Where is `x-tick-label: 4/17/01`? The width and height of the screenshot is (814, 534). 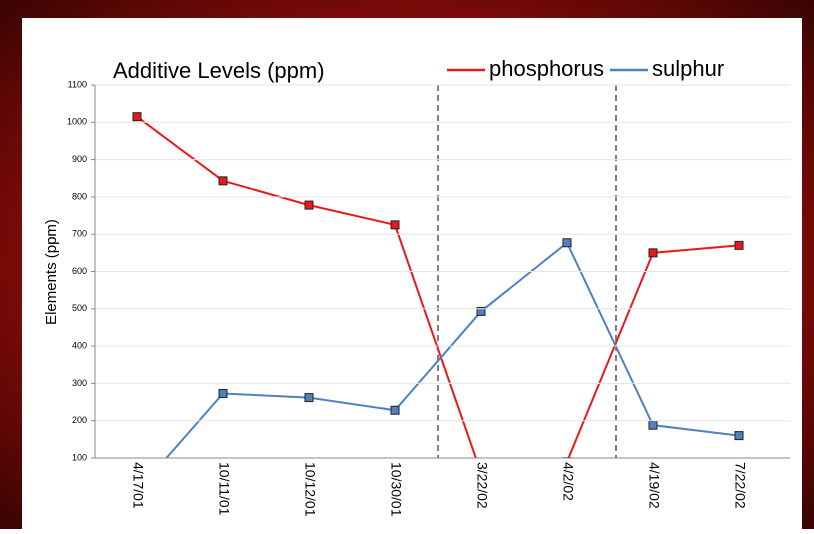 x-tick-label: 4/17/01 is located at coordinates (138, 485).